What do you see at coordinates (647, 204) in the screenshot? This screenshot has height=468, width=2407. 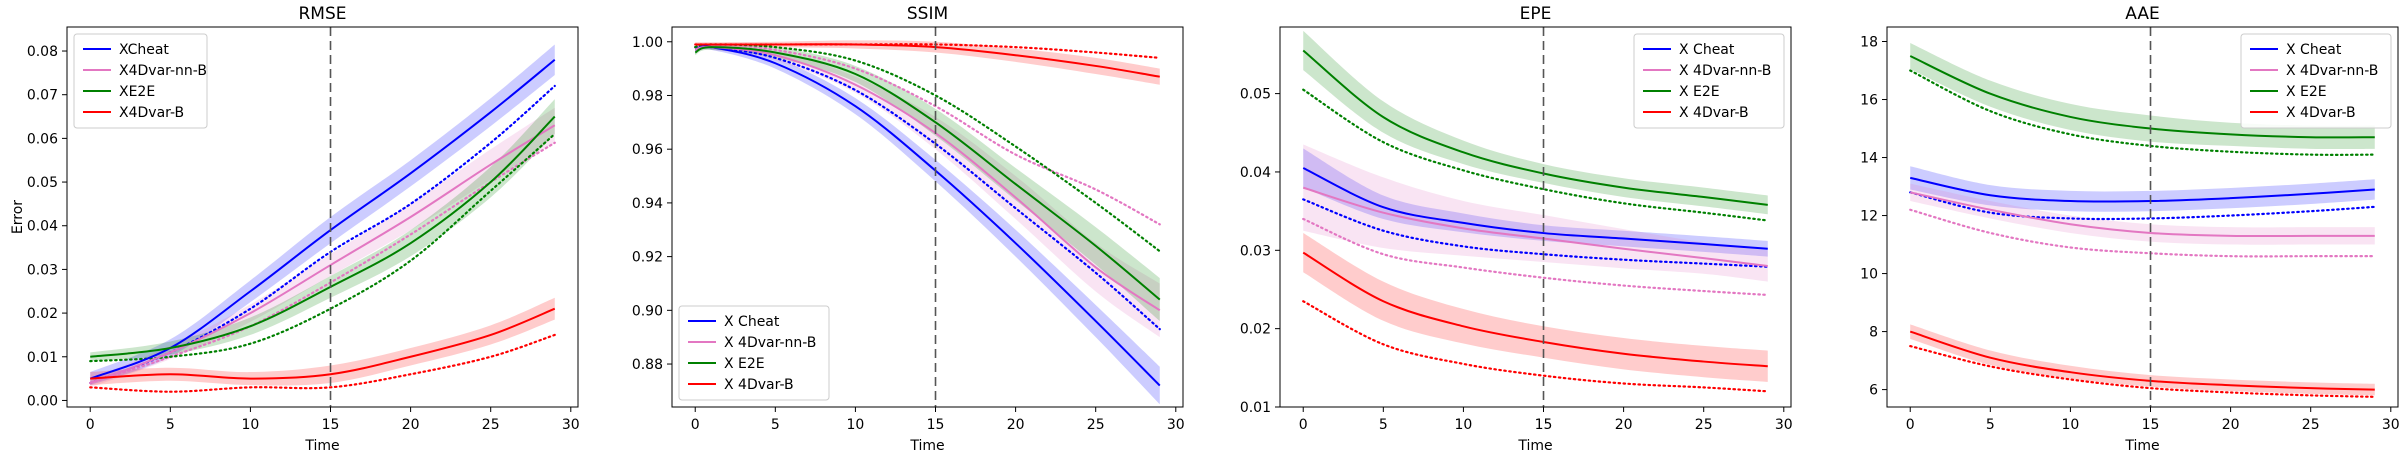 I see `y-tick-label: 0.94` at bounding box center [647, 204].